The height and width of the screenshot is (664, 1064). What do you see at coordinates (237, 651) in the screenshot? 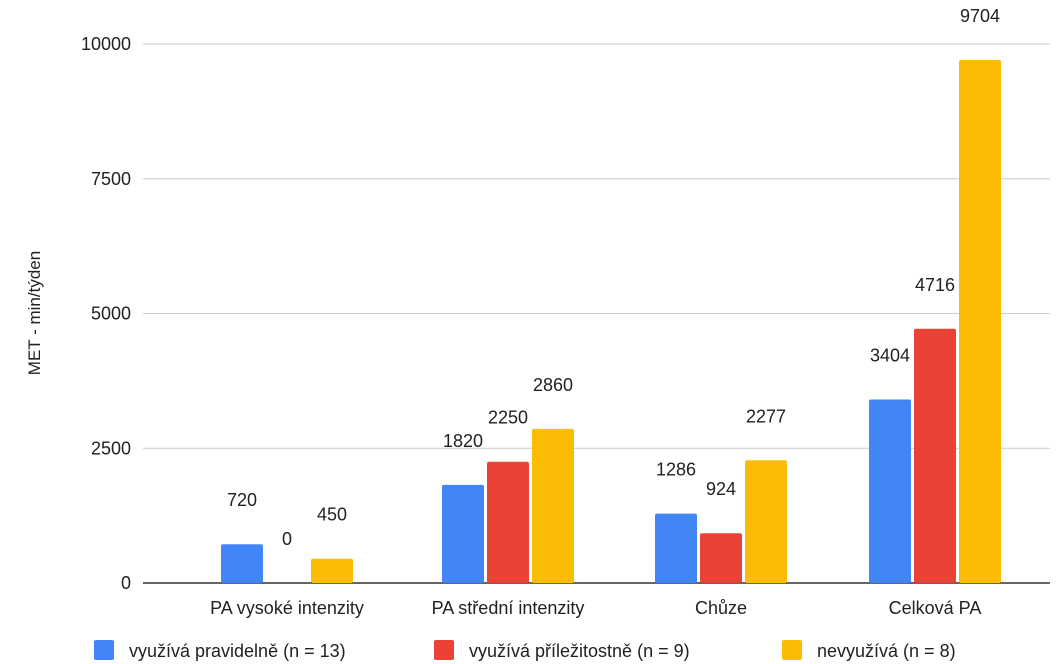
I see `legend-label: využívá pravidelně (n = 13)` at bounding box center [237, 651].